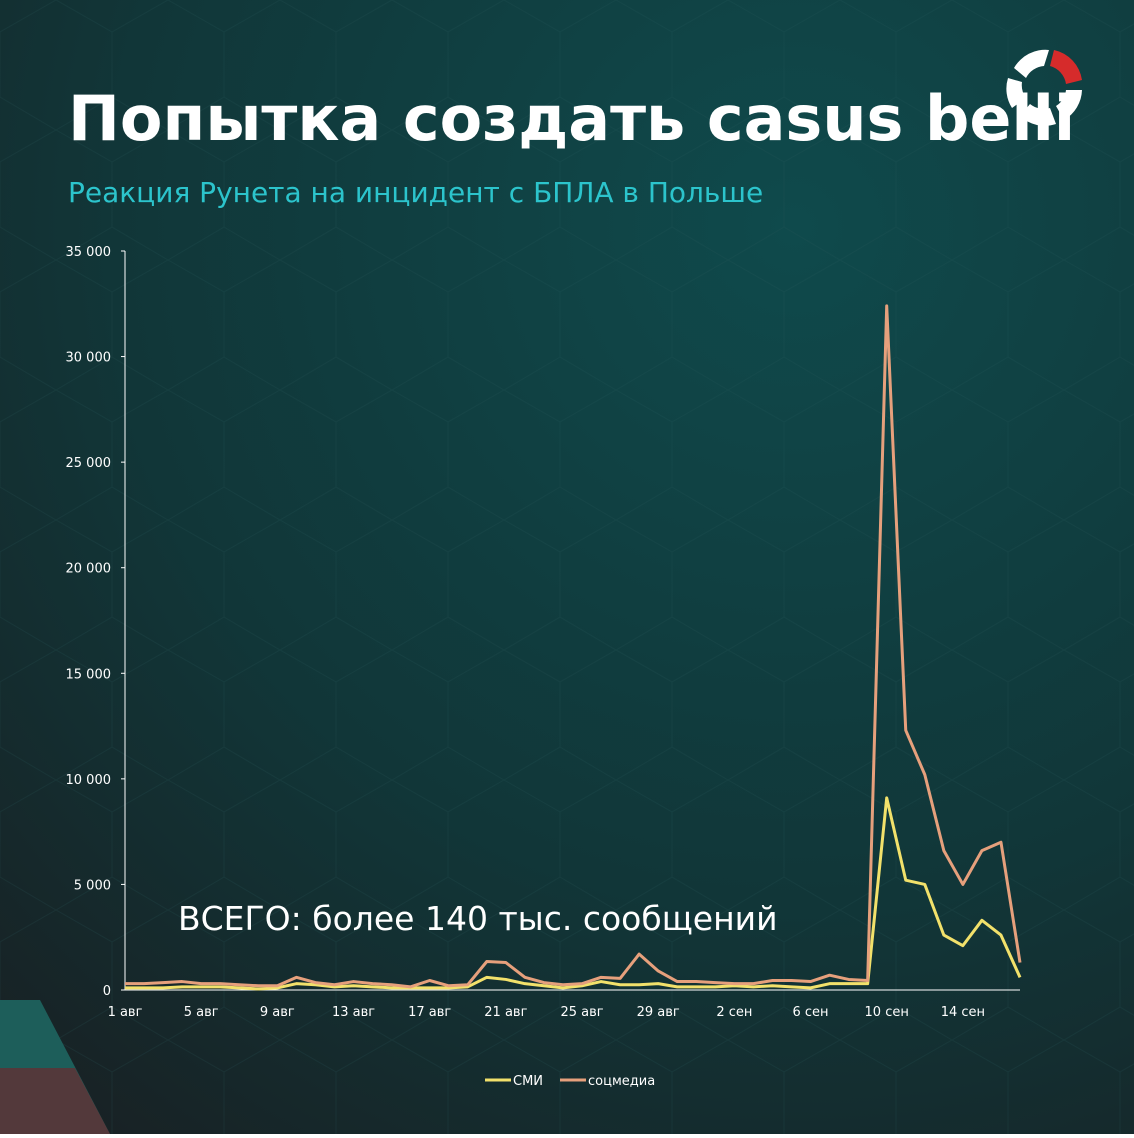 The height and width of the screenshot is (1138, 1134). I want to click on corner-decor, so click(55, 1101).